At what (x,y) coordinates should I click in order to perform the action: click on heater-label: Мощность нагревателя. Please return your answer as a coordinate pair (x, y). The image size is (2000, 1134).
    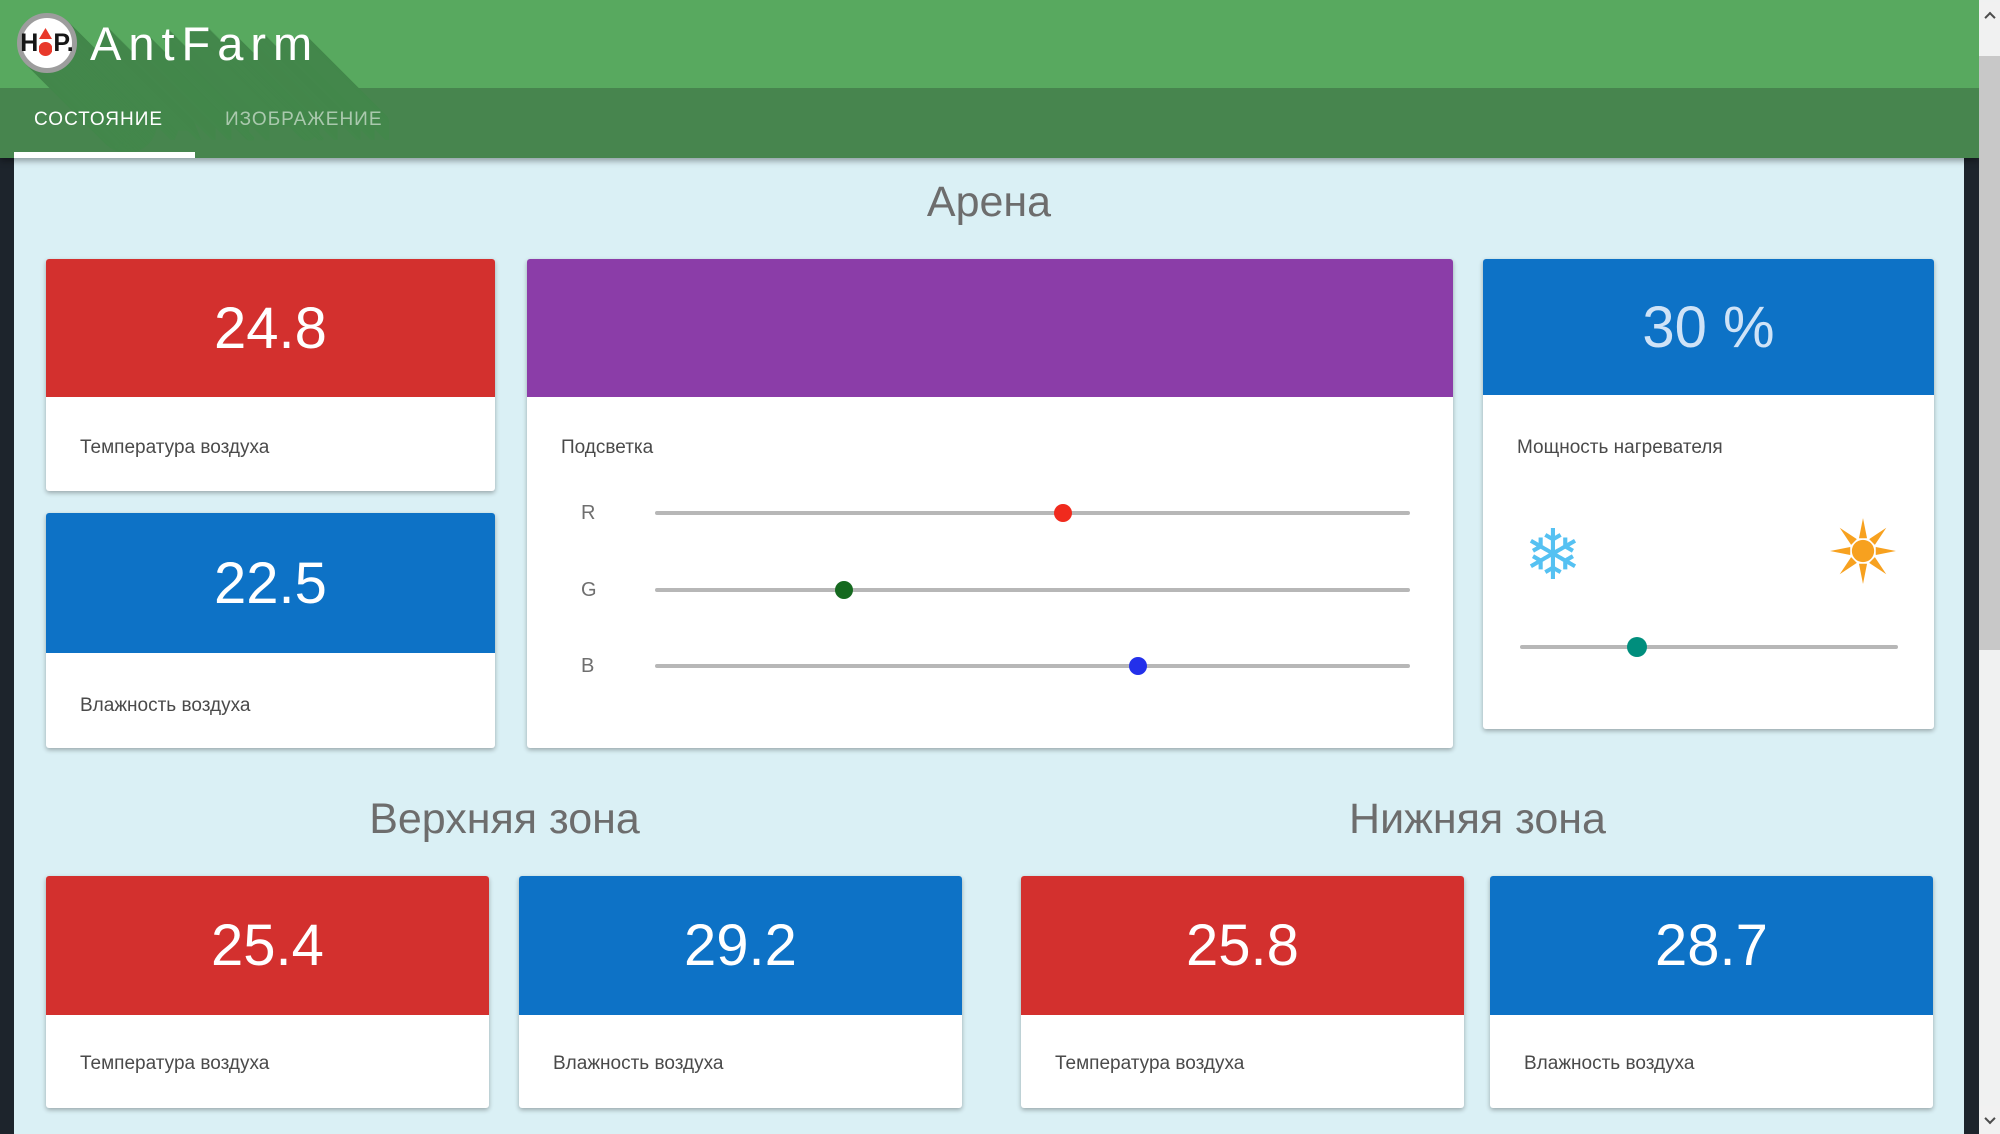
    Looking at the image, I should click on (1620, 447).